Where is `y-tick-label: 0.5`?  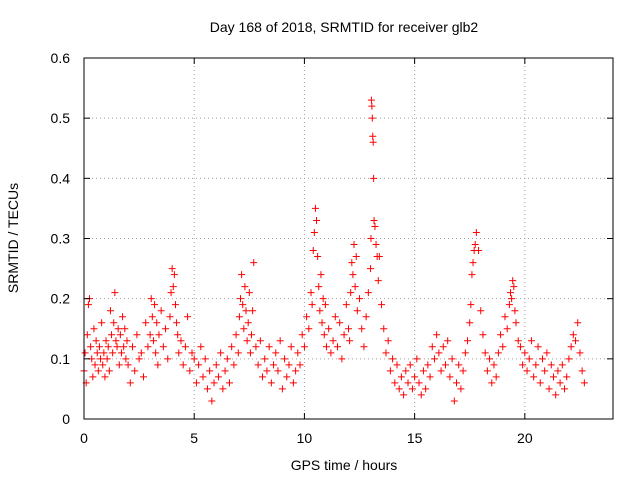
y-tick-label: 0.5 is located at coordinates (61, 118).